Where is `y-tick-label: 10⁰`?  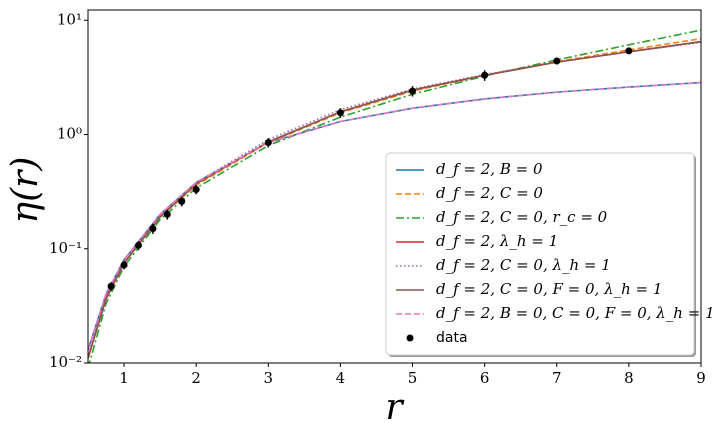 y-tick-label: 10⁰ is located at coordinates (69, 134).